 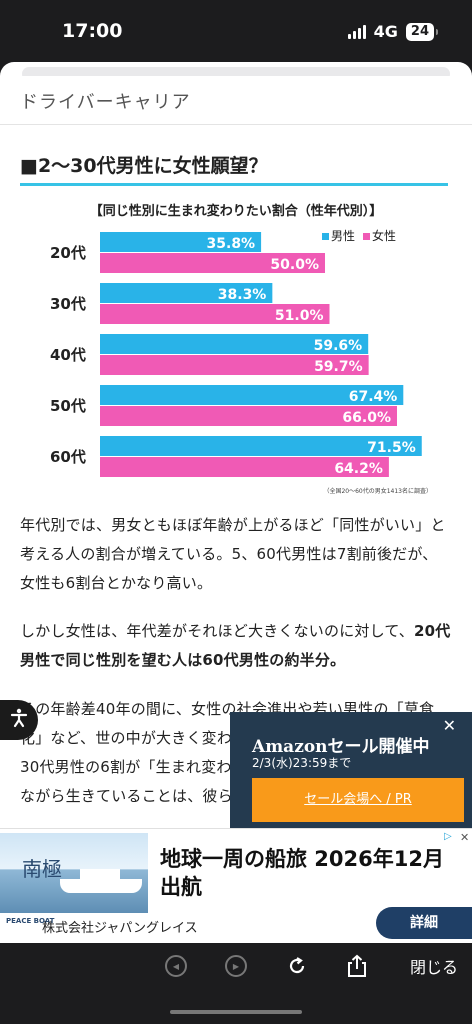 I want to click on status-bar: 17:00 4G 24, so click(x=236, y=31).